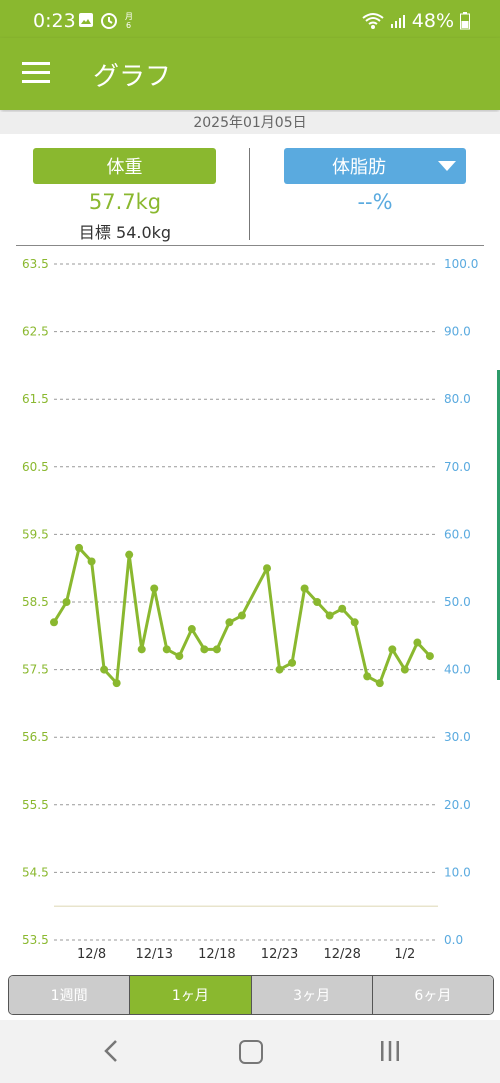  What do you see at coordinates (129, 16) in the screenshot?
I see `svg-text: 月` at bounding box center [129, 16].